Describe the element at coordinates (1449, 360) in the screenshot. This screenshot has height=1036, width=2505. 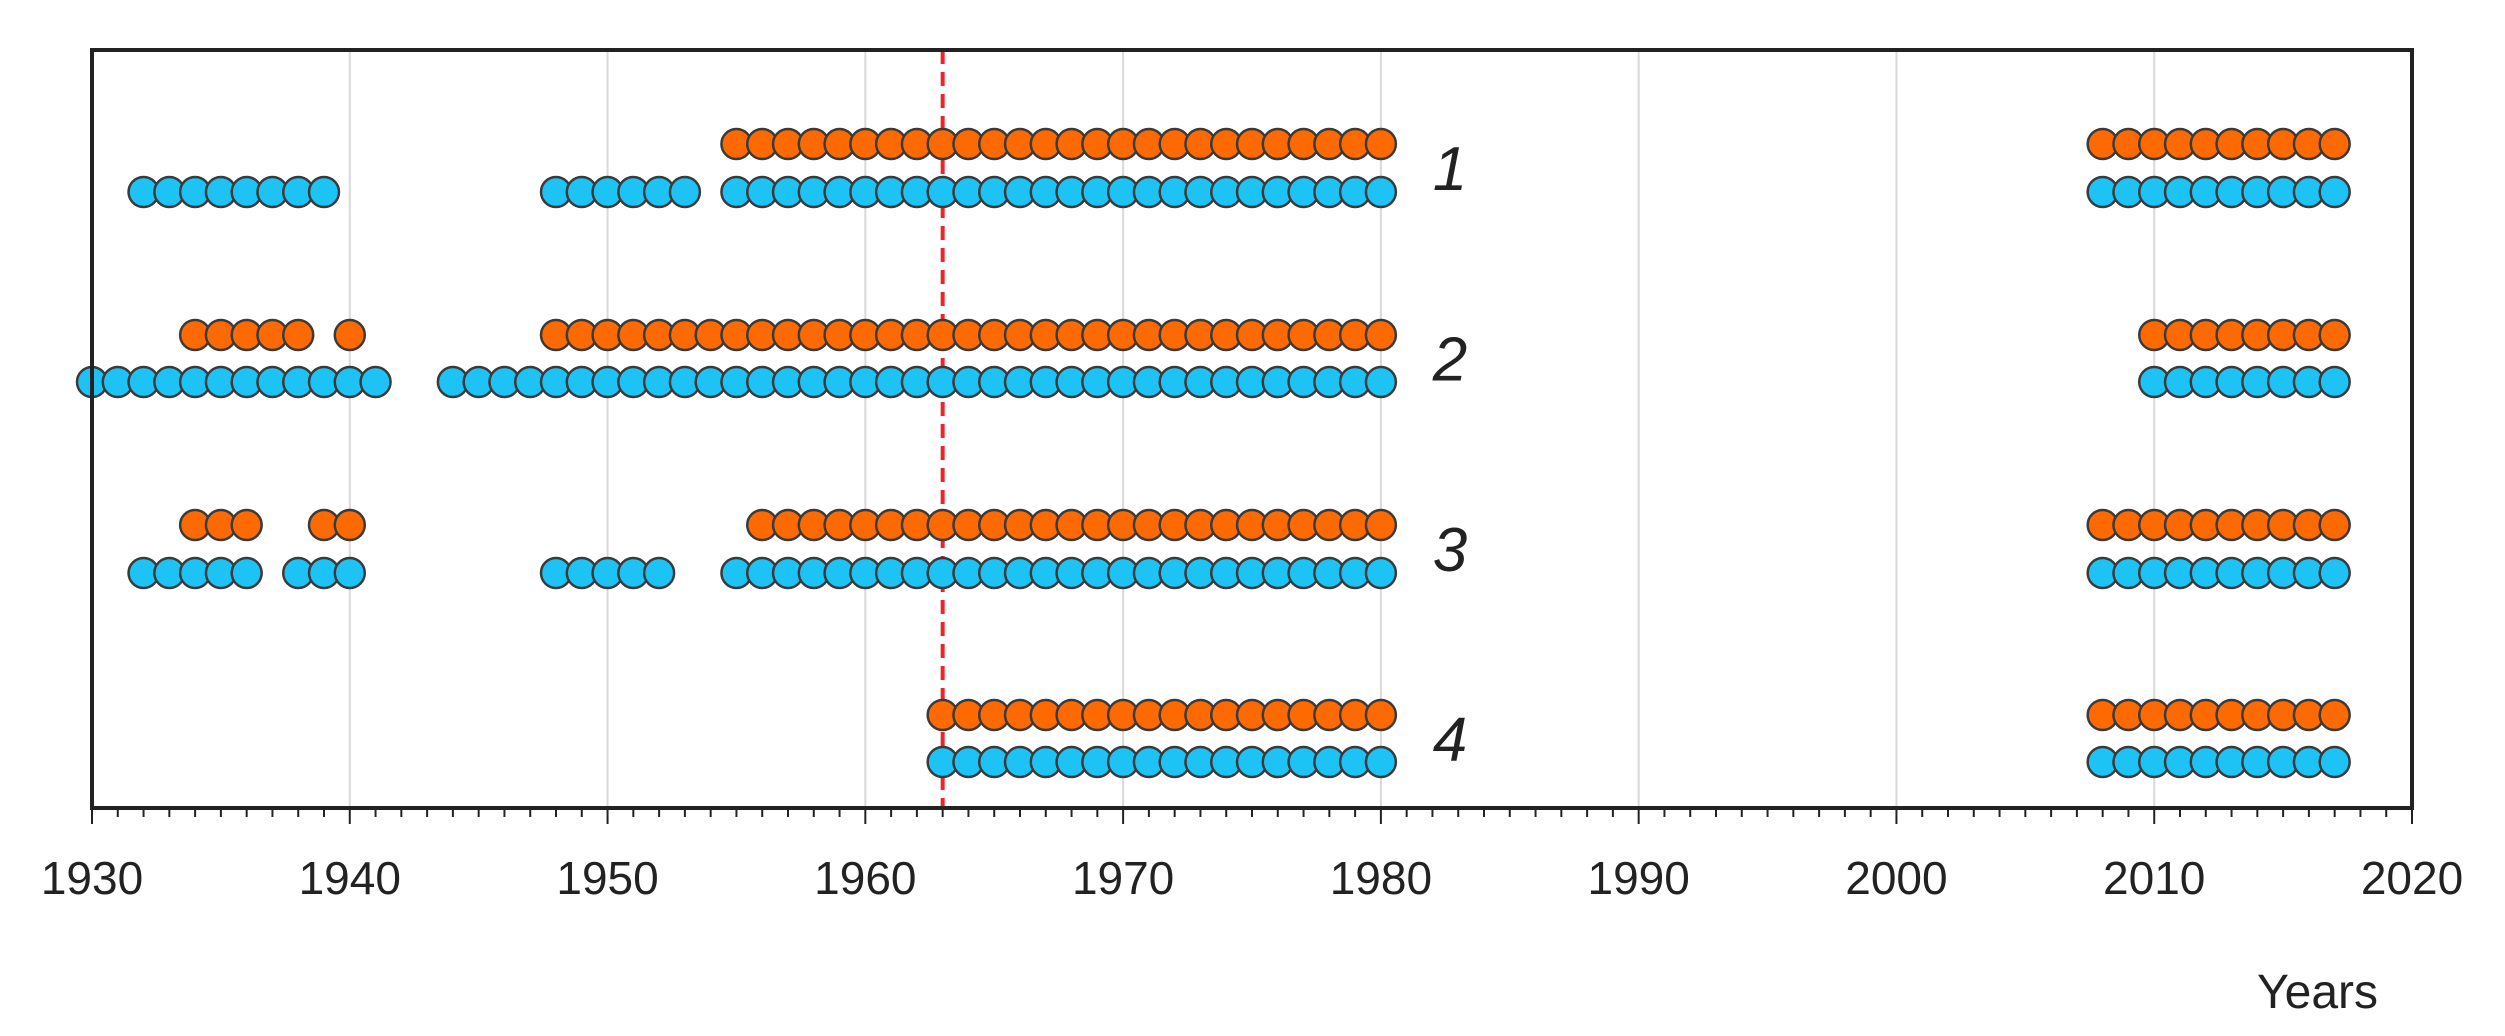
I see `row-label: 2` at that location.